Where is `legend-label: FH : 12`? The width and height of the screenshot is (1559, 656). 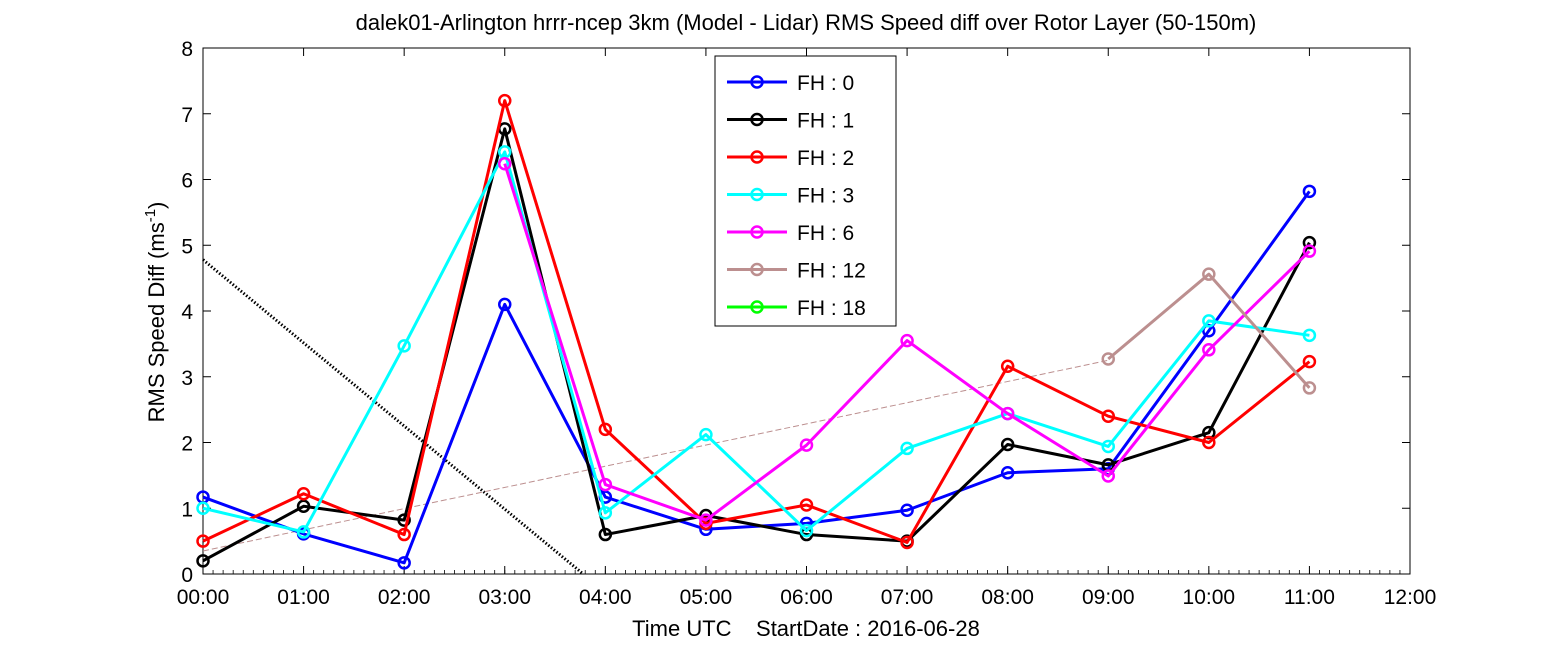 legend-label: FH : 12 is located at coordinates (831, 271).